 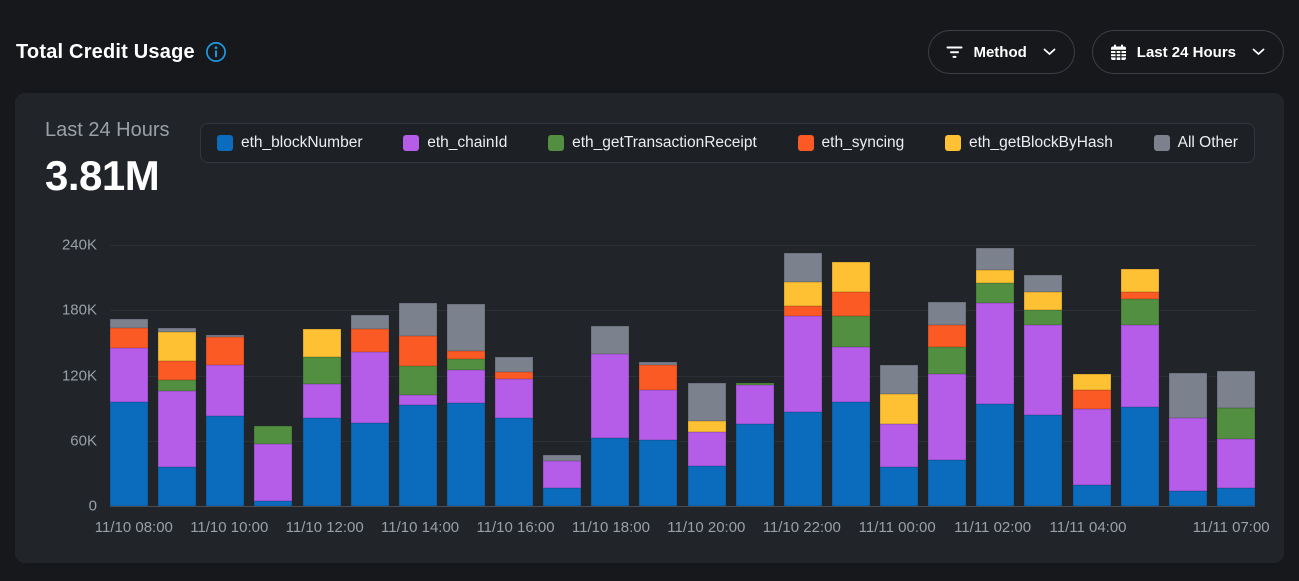 What do you see at coordinates (216, 52) in the screenshot?
I see `info-icon` at bounding box center [216, 52].